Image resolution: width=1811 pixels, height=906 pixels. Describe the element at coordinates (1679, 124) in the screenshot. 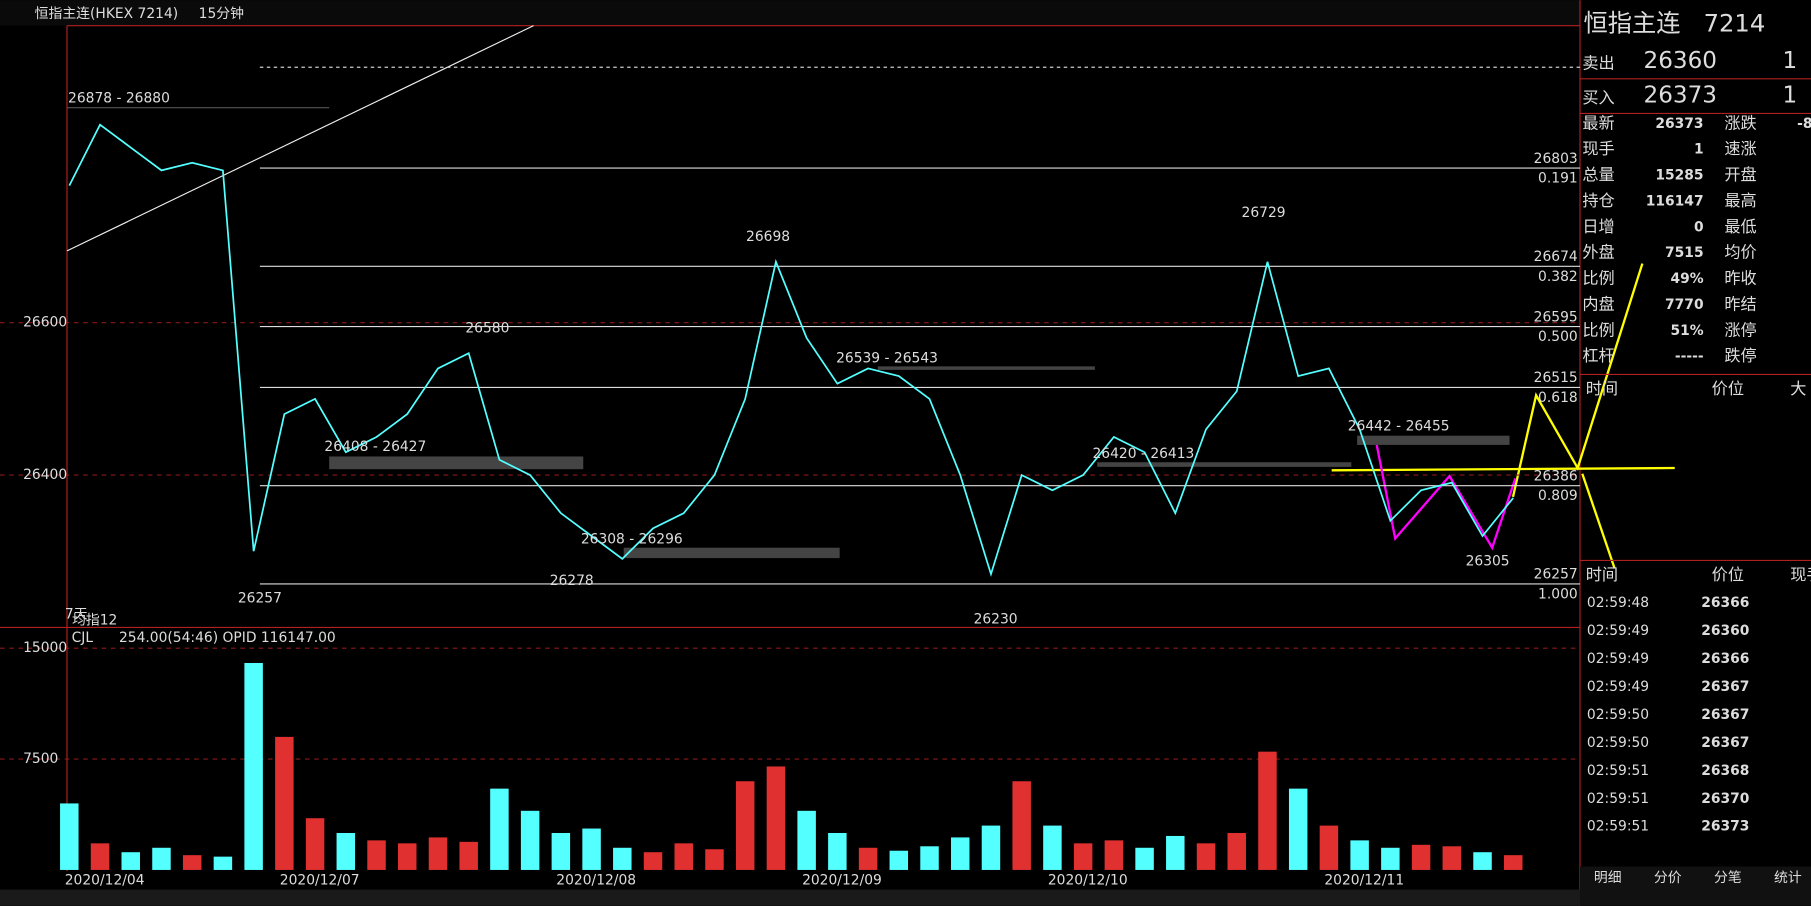

I see `row-value: 26373` at that location.